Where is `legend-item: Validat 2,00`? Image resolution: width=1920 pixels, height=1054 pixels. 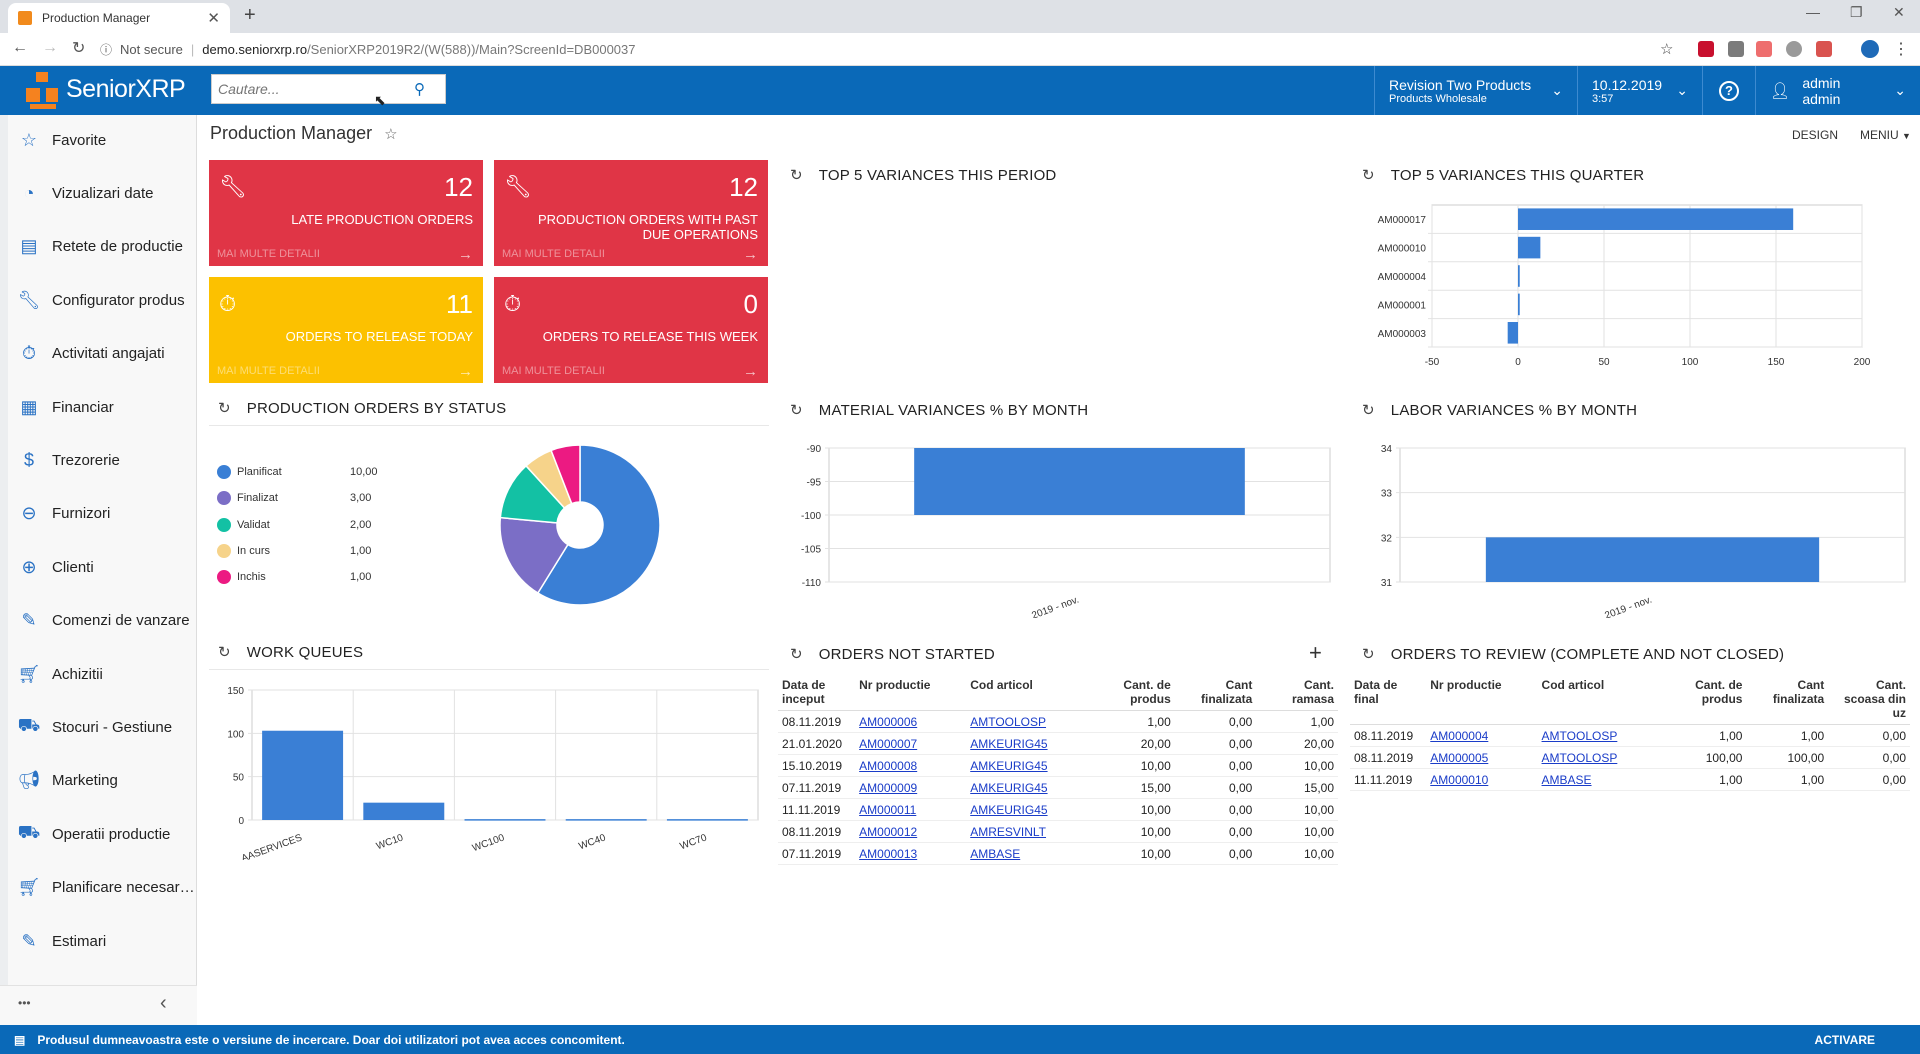 legend-item: Validat 2,00 is located at coordinates (307, 524).